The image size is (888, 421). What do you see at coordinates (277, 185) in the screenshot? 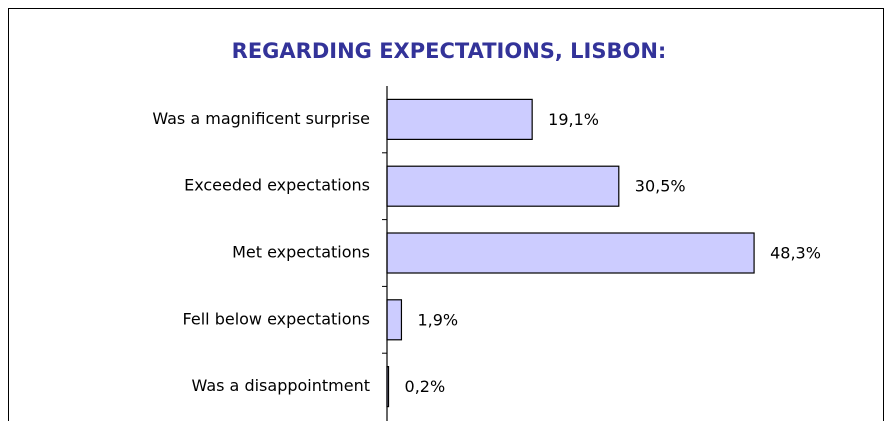
I see `y-tick-label: Exceeded expectations` at bounding box center [277, 185].